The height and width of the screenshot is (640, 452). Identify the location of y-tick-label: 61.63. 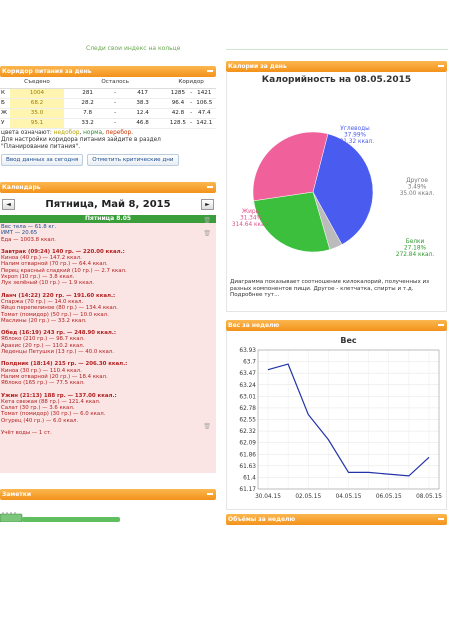
(247, 467).